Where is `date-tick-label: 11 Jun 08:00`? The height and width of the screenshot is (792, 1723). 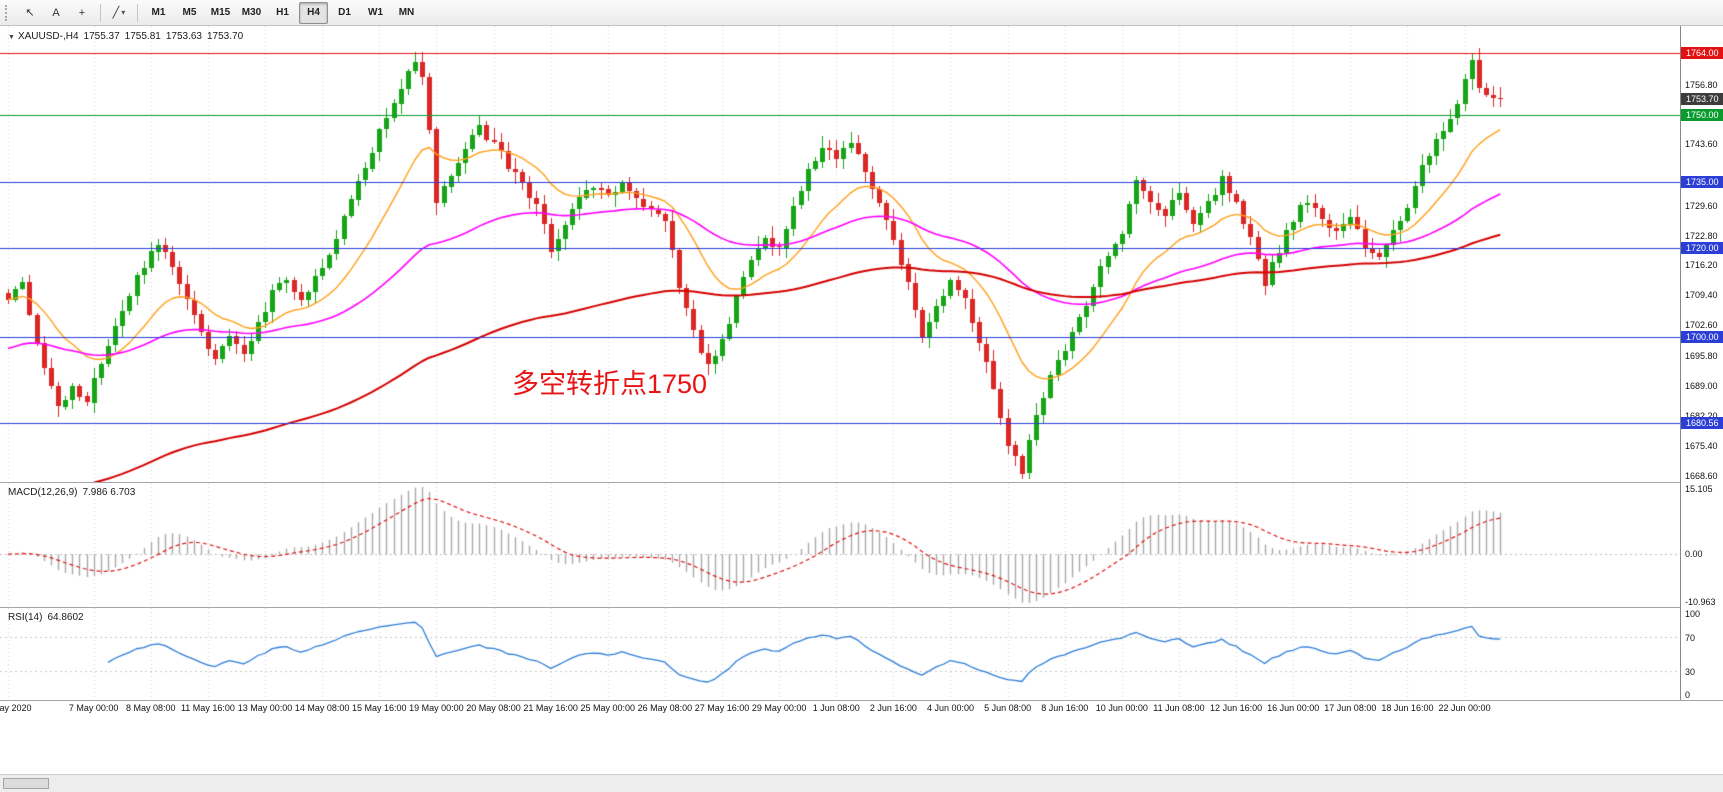
date-tick-label: 11 Jun 08:00 is located at coordinates (1179, 708).